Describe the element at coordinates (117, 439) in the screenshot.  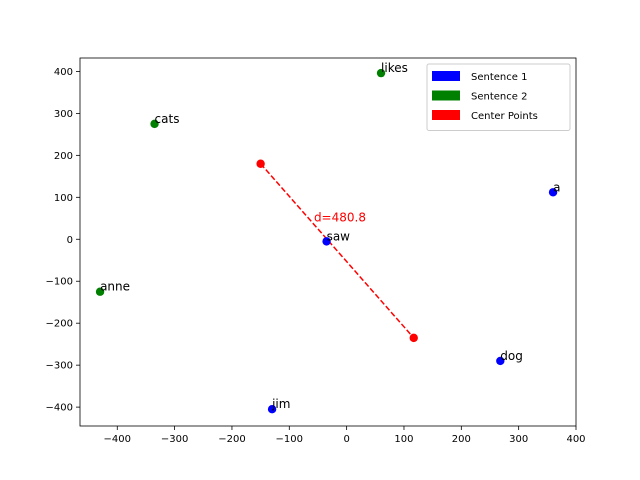
I see `x-tick-label: −400` at that location.